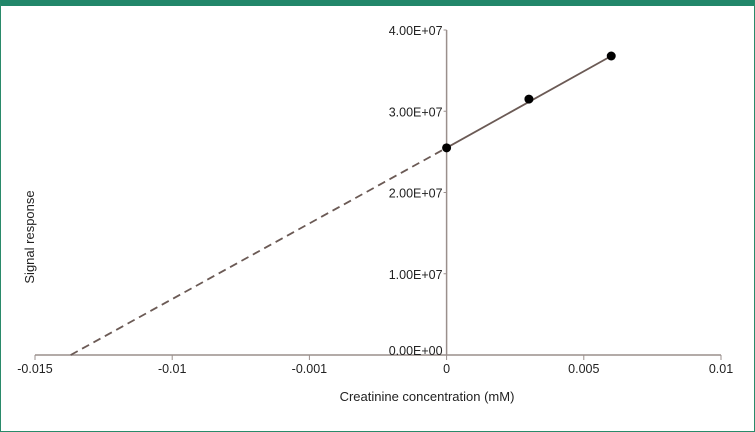 The width and height of the screenshot is (755, 432). What do you see at coordinates (34, 369) in the screenshot?
I see `x-tick-label: -0.015` at bounding box center [34, 369].